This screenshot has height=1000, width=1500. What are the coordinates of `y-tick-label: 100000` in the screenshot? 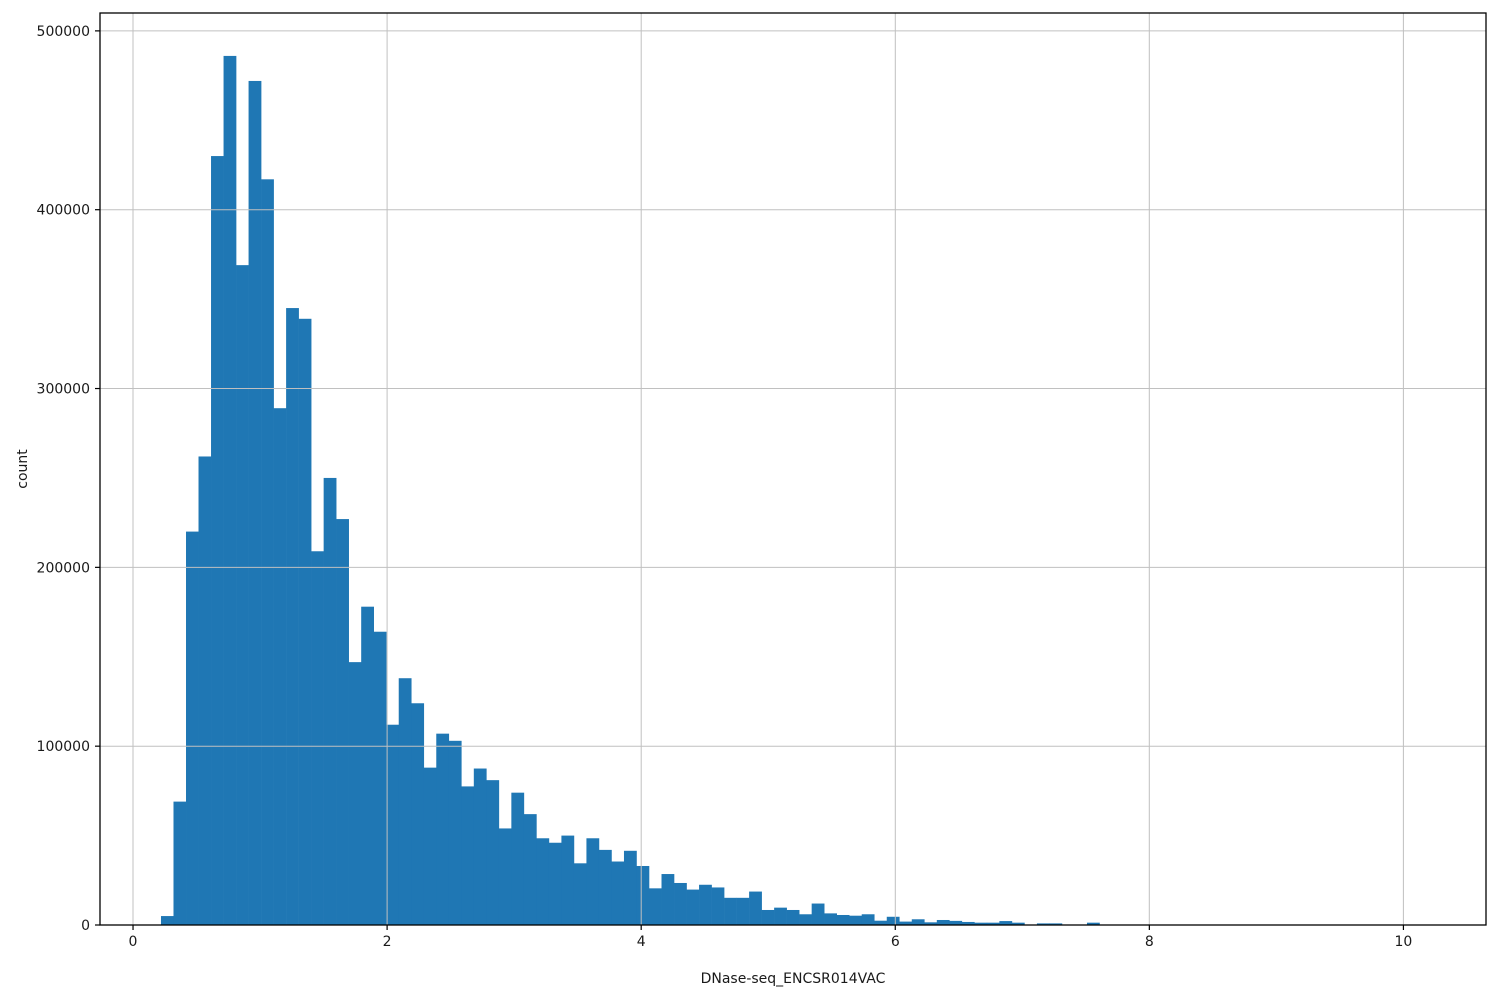 It's located at (63, 747).